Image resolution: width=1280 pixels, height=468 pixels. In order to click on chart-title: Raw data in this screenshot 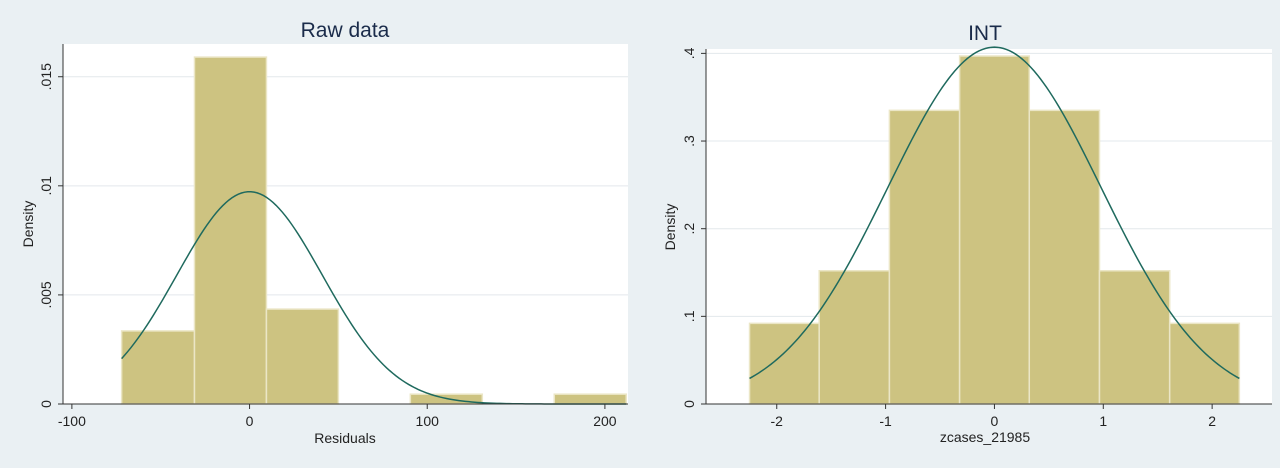, I will do `click(345, 30)`.